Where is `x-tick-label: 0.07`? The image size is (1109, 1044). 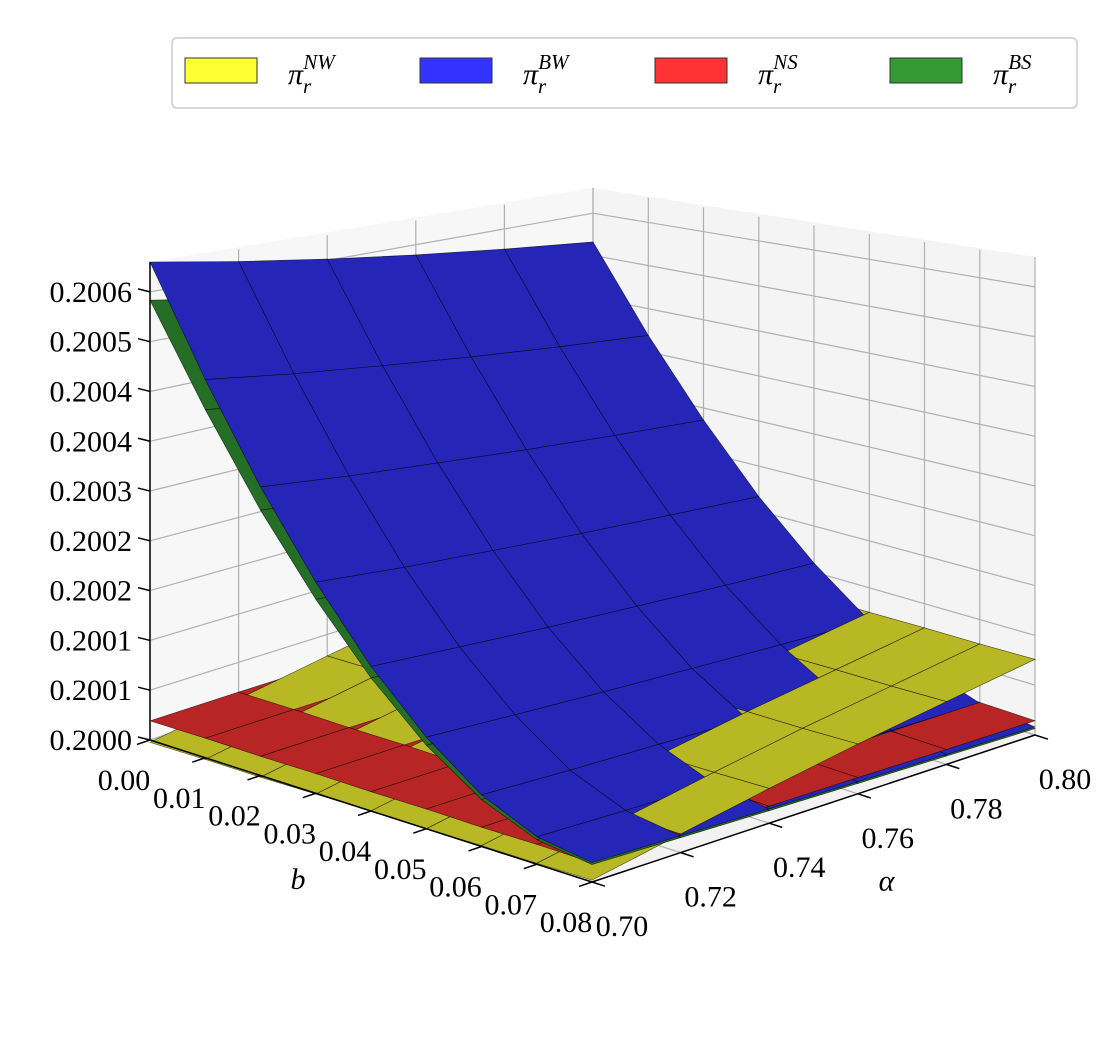 x-tick-label: 0.07 is located at coordinates (511, 904).